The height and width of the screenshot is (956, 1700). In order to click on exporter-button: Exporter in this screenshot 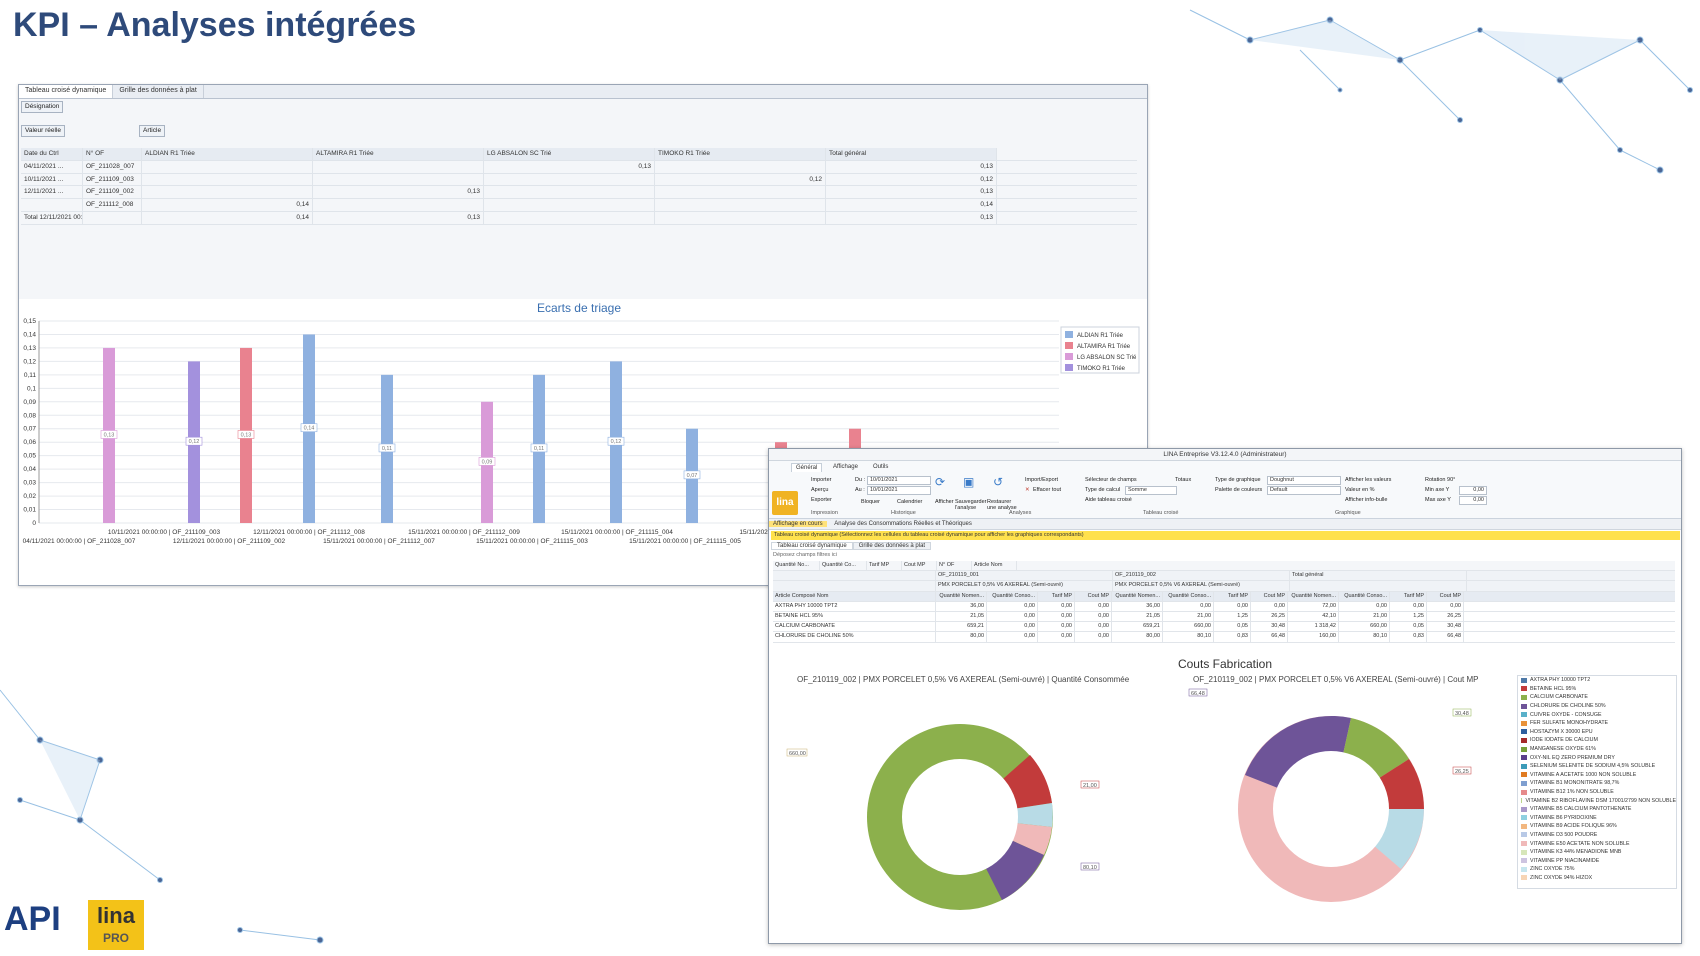, I will do `click(821, 500)`.